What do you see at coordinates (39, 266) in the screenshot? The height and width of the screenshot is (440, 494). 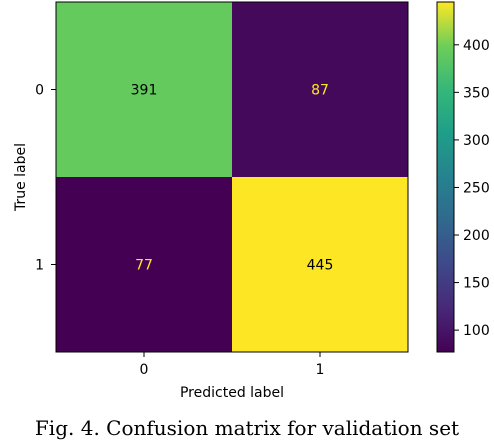 I see `y-tick-label: 1` at bounding box center [39, 266].